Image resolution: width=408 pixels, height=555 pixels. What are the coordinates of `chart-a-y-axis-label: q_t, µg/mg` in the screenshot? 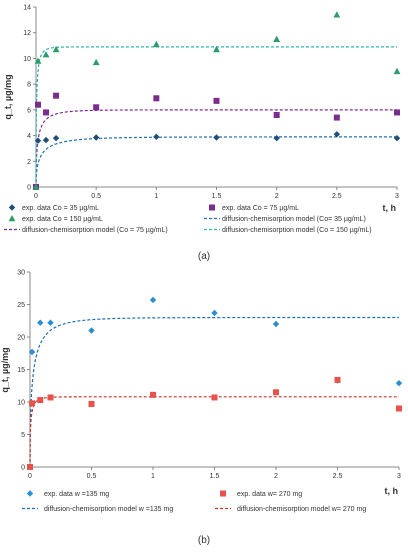 It's located at (8, 96).